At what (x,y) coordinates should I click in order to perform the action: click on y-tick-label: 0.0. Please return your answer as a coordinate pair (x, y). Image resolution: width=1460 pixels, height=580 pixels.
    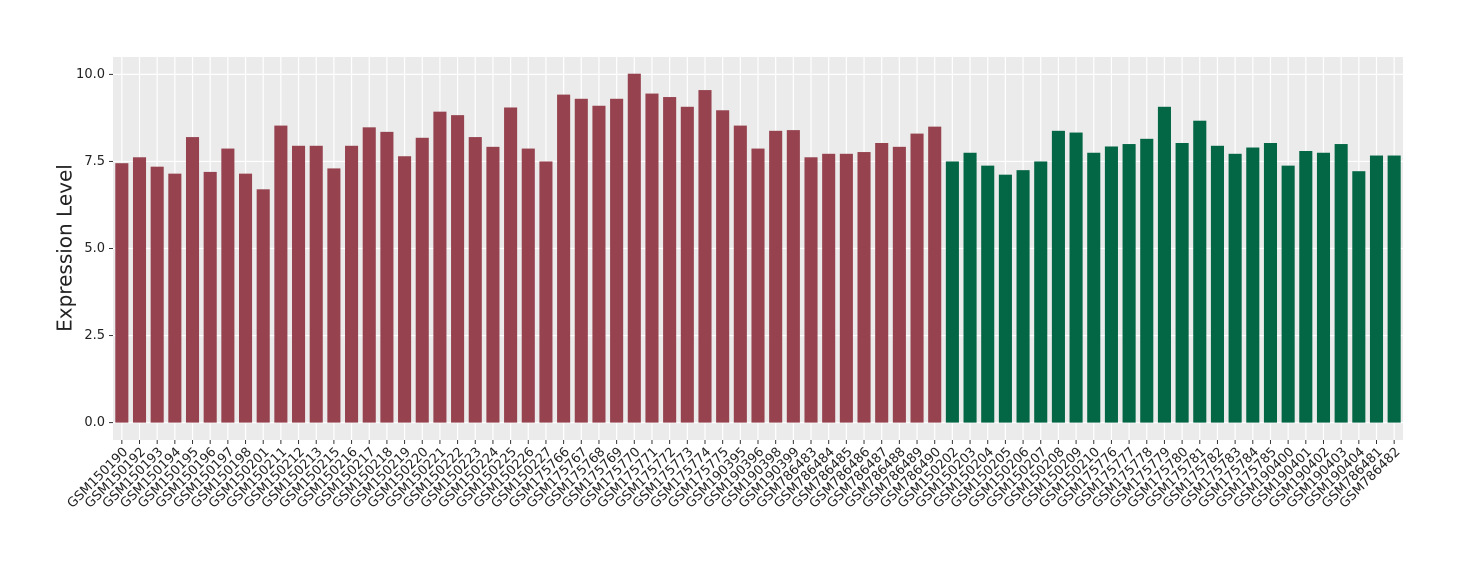
    Looking at the image, I should click on (94, 422).